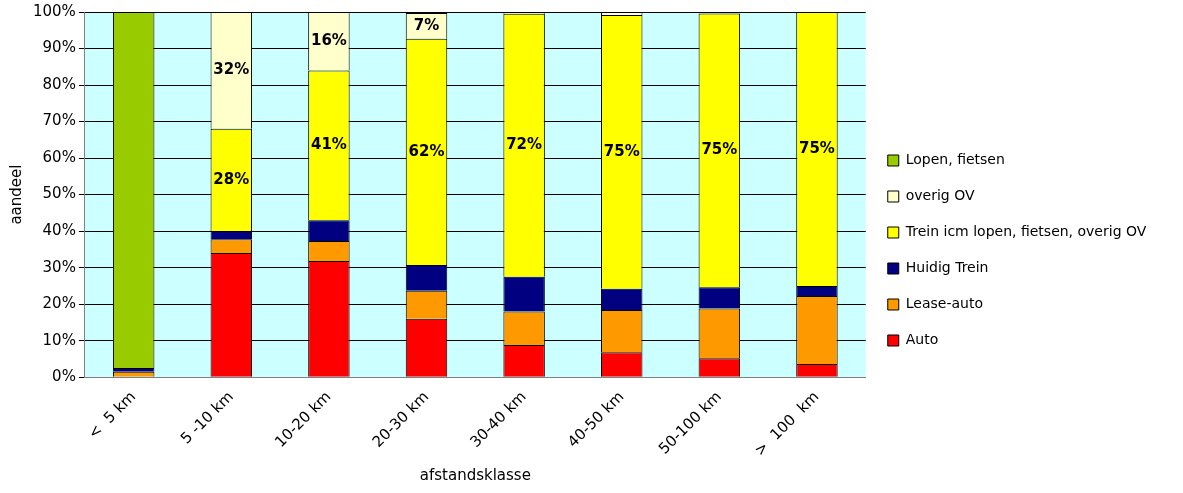  What do you see at coordinates (59, 303) in the screenshot?
I see `y-tick-label: 20%` at bounding box center [59, 303].